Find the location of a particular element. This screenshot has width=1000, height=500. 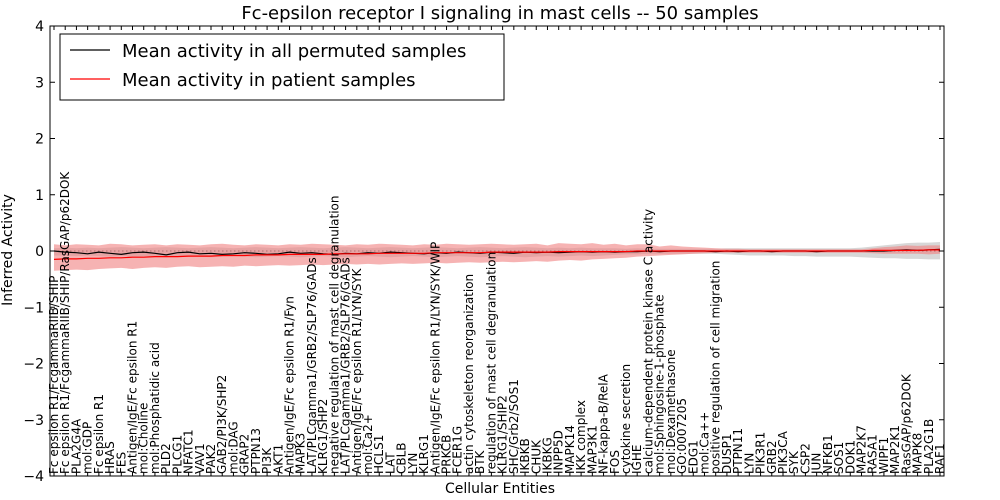

x-tick-label: Antigen/IgE/Fc epsilon R1/LYN/SYK/WIP is located at coordinates (435, 358).